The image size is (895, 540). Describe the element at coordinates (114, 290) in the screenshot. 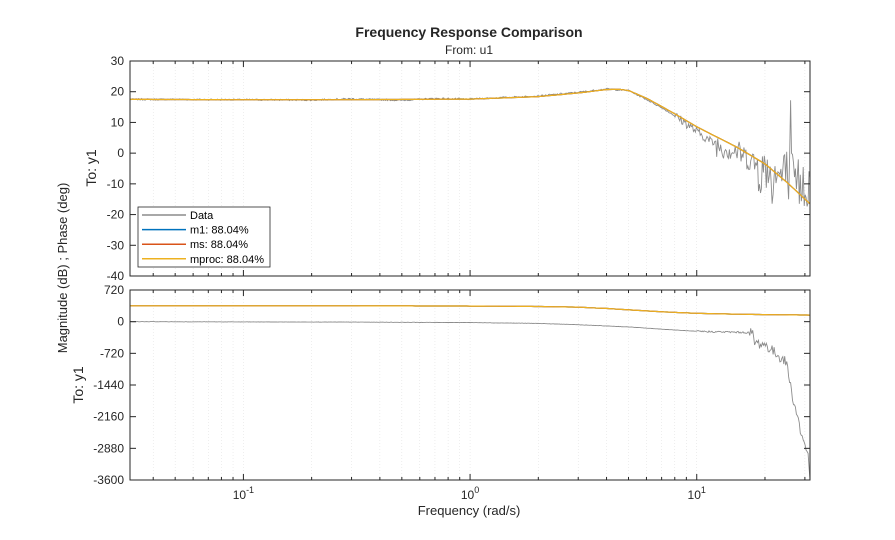

I see `y-tick-label: 720` at that location.